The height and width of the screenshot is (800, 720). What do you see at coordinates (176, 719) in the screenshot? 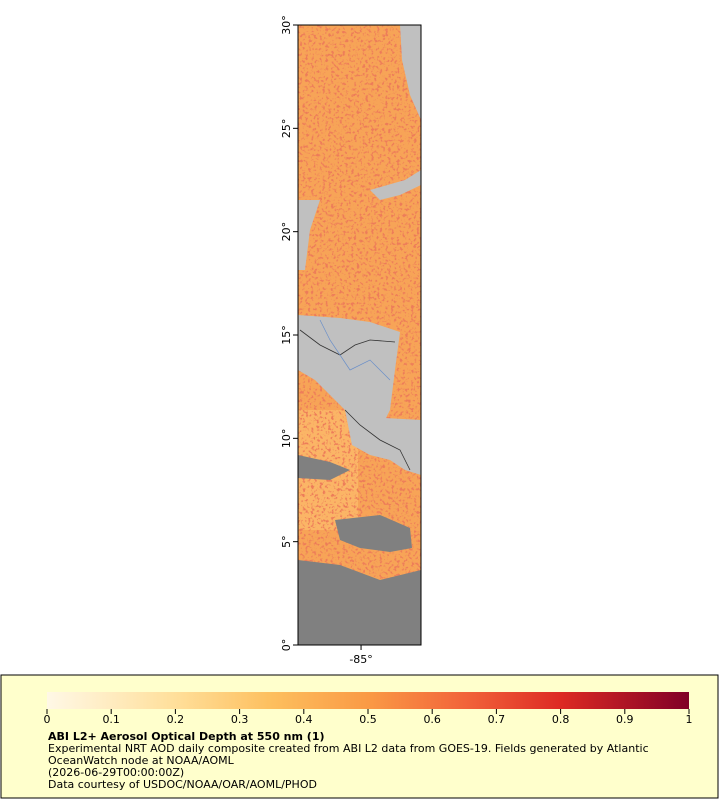
I see `colorbar-tick-label: 0.2` at bounding box center [176, 719].